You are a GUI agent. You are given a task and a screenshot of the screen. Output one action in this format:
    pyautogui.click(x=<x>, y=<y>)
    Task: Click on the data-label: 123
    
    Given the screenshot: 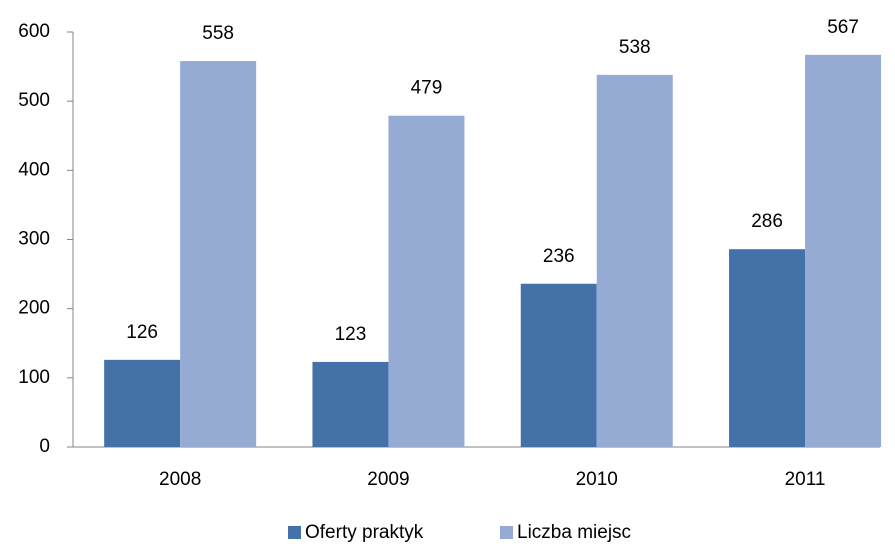 What is the action you would take?
    pyautogui.click(x=351, y=334)
    